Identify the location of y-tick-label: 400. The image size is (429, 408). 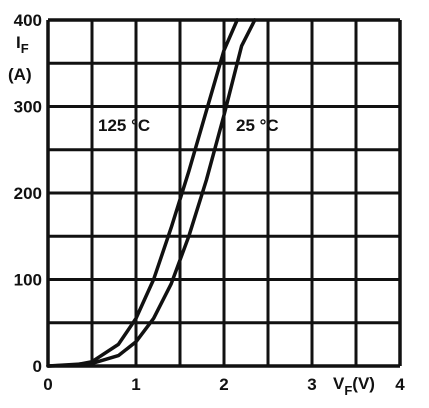
(28, 20).